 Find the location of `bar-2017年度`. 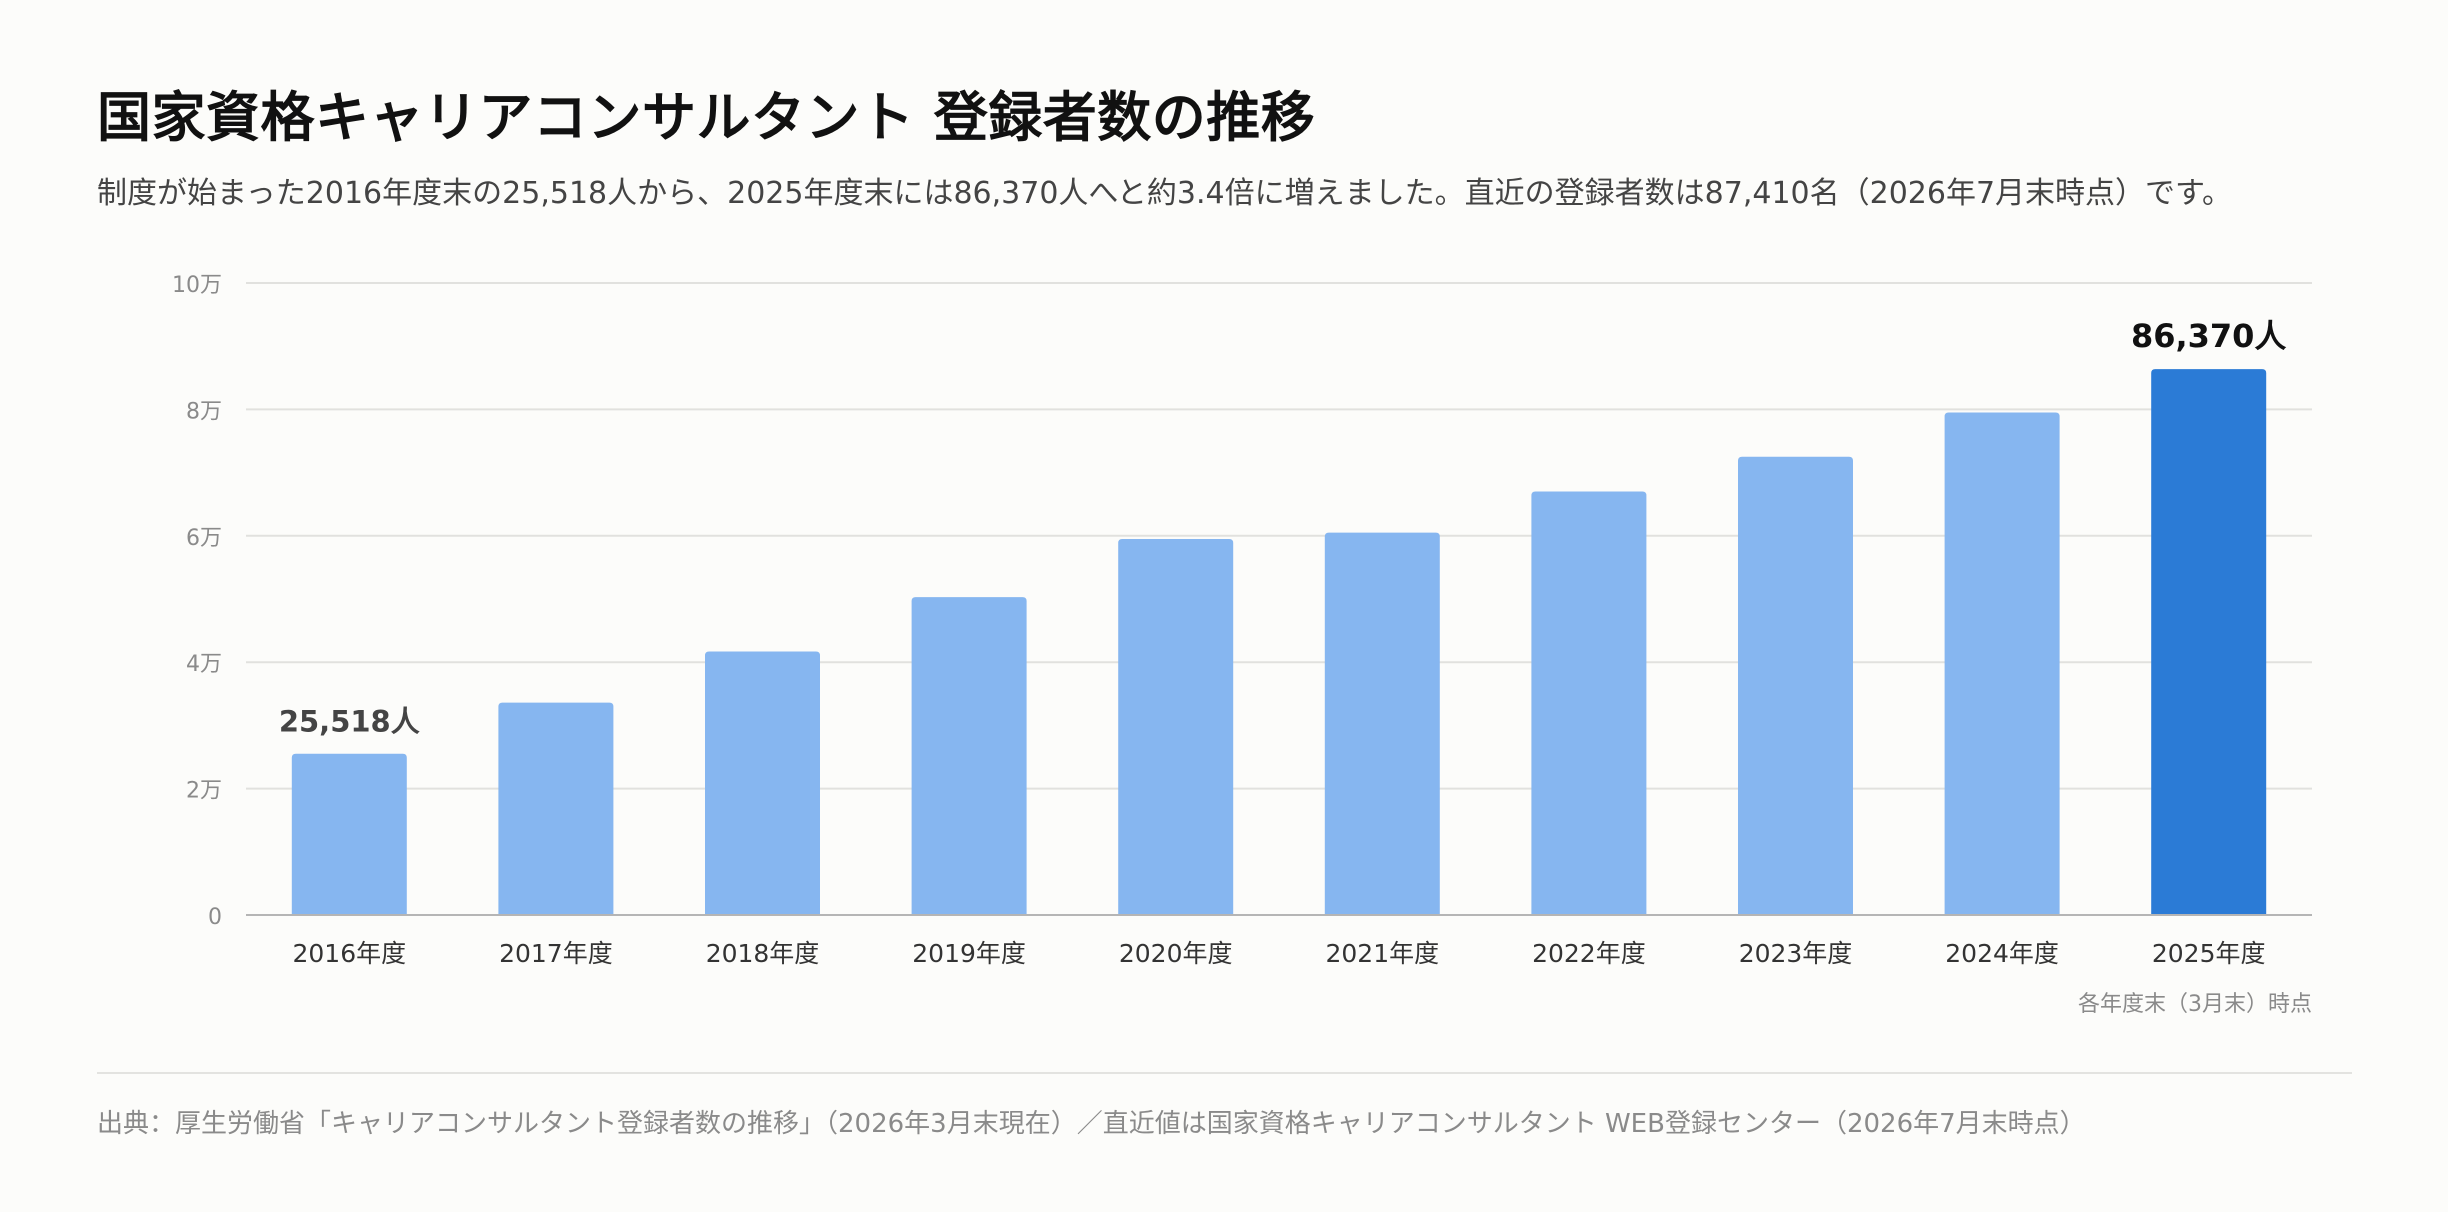

bar-2017年度 is located at coordinates (556, 808).